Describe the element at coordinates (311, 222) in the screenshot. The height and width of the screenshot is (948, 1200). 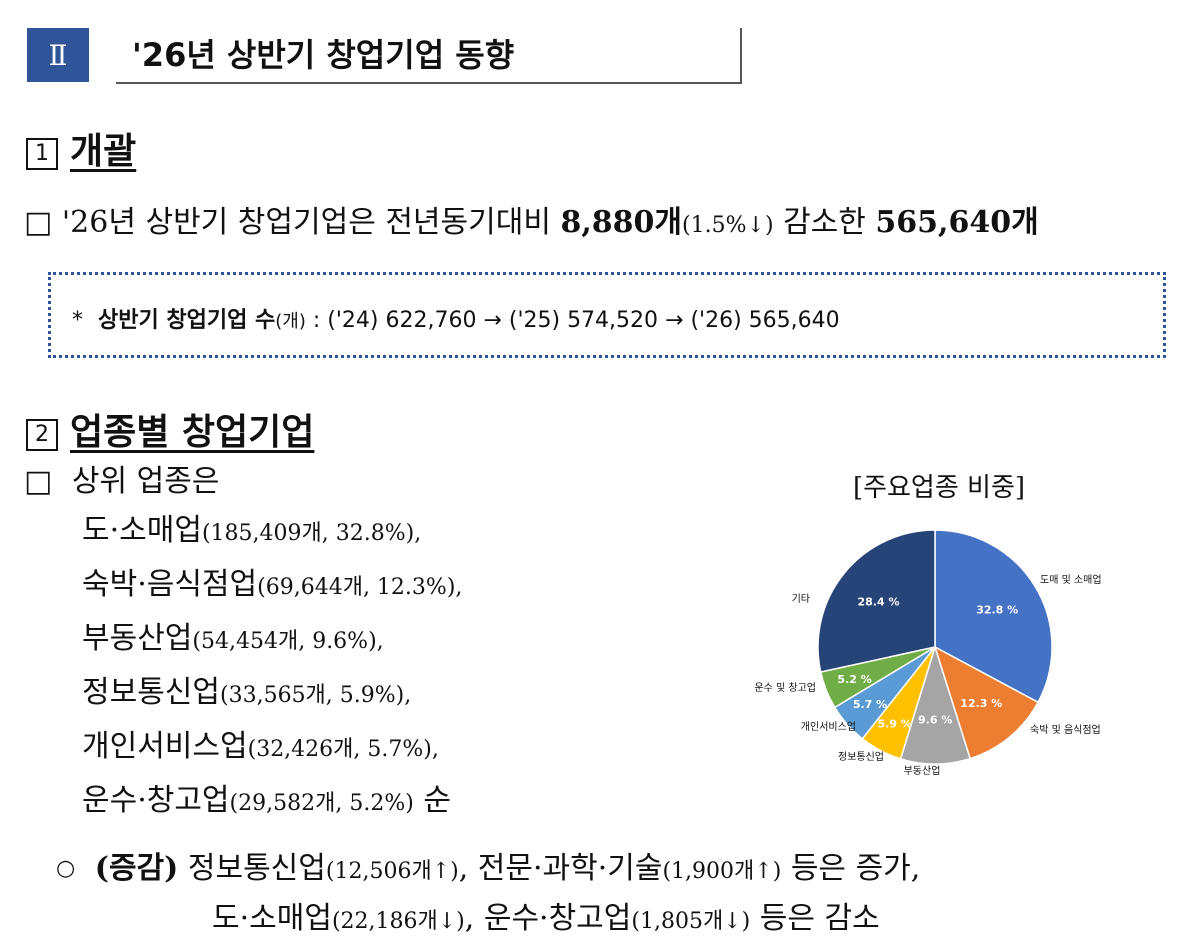
I see `bullet-prefix: '26년 상반기 창업기업은 전년동기대비` at that location.